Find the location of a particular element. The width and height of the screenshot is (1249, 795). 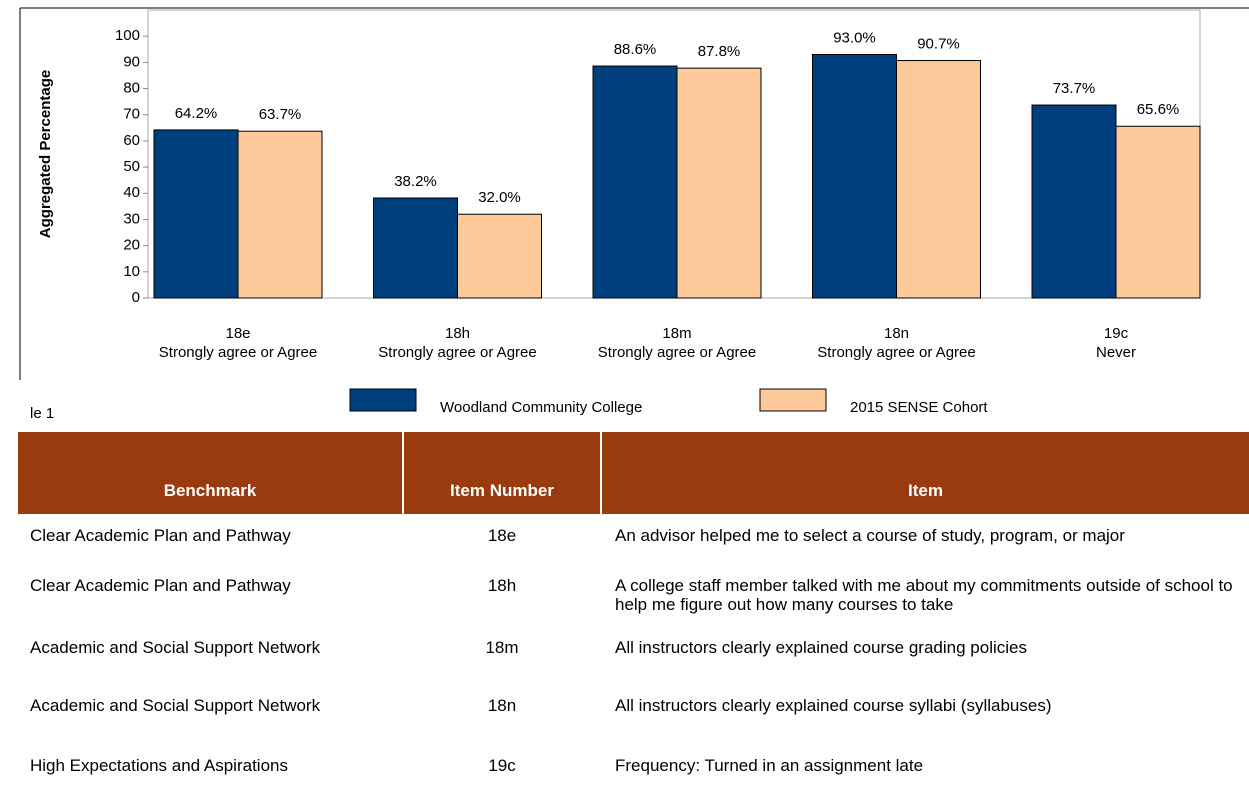

y-tick-label: 80 is located at coordinates (131, 88).